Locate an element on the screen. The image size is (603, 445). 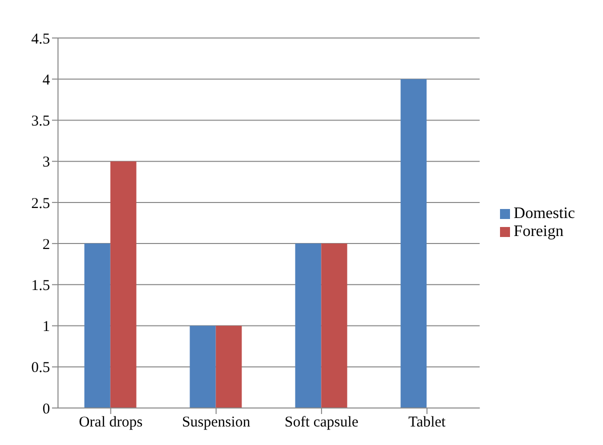
legend-label: Foreign is located at coordinates (539, 231).